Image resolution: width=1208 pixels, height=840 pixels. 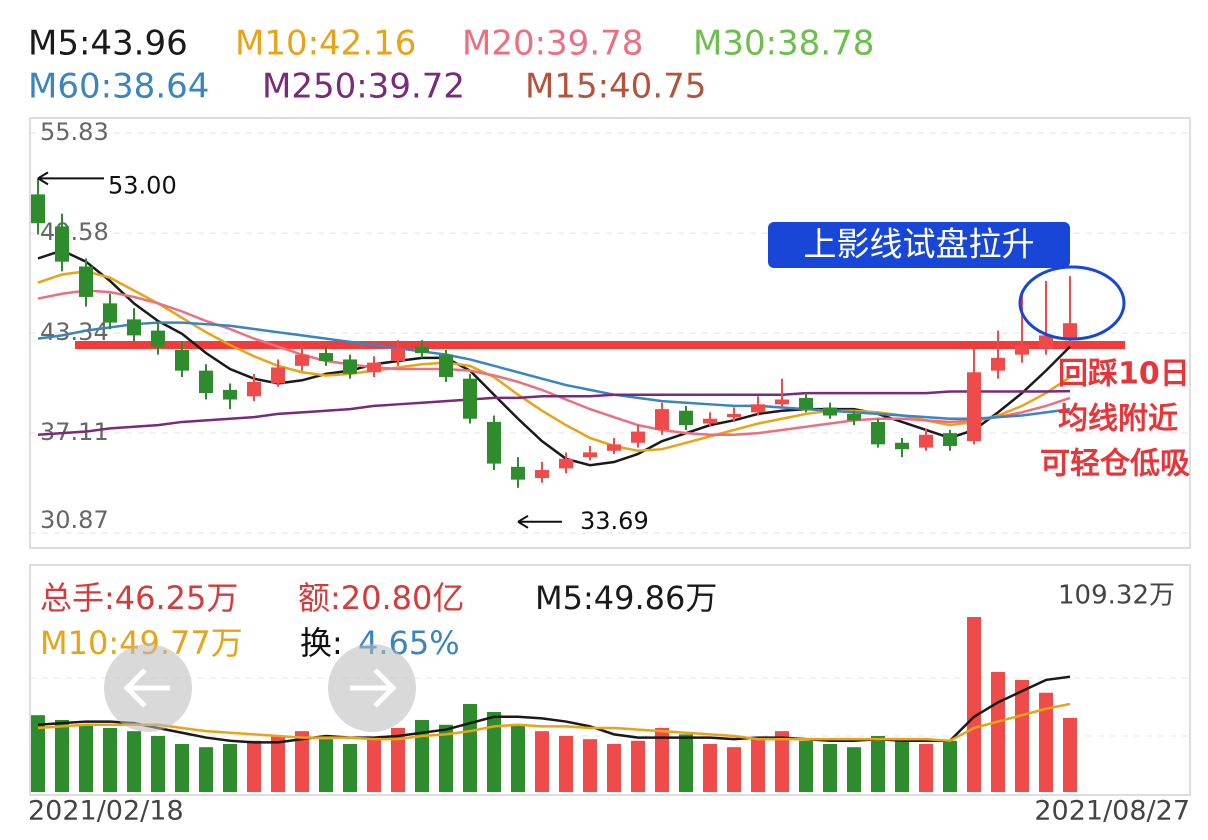 I want to click on max-label: 53.00, so click(x=142, y=185).